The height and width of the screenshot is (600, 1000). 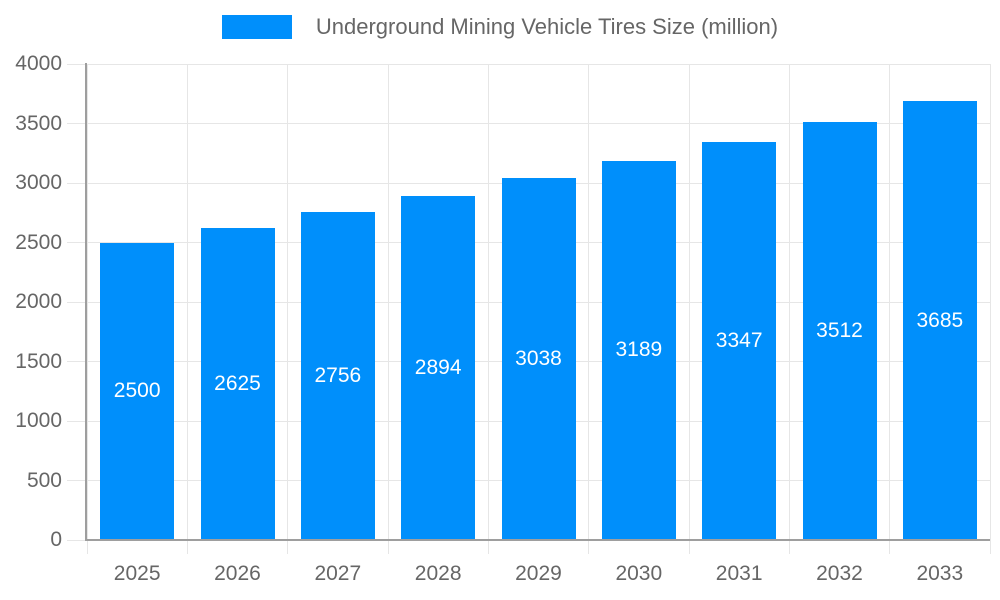 I want to click on bar-2026, so click(x=237, y=383).